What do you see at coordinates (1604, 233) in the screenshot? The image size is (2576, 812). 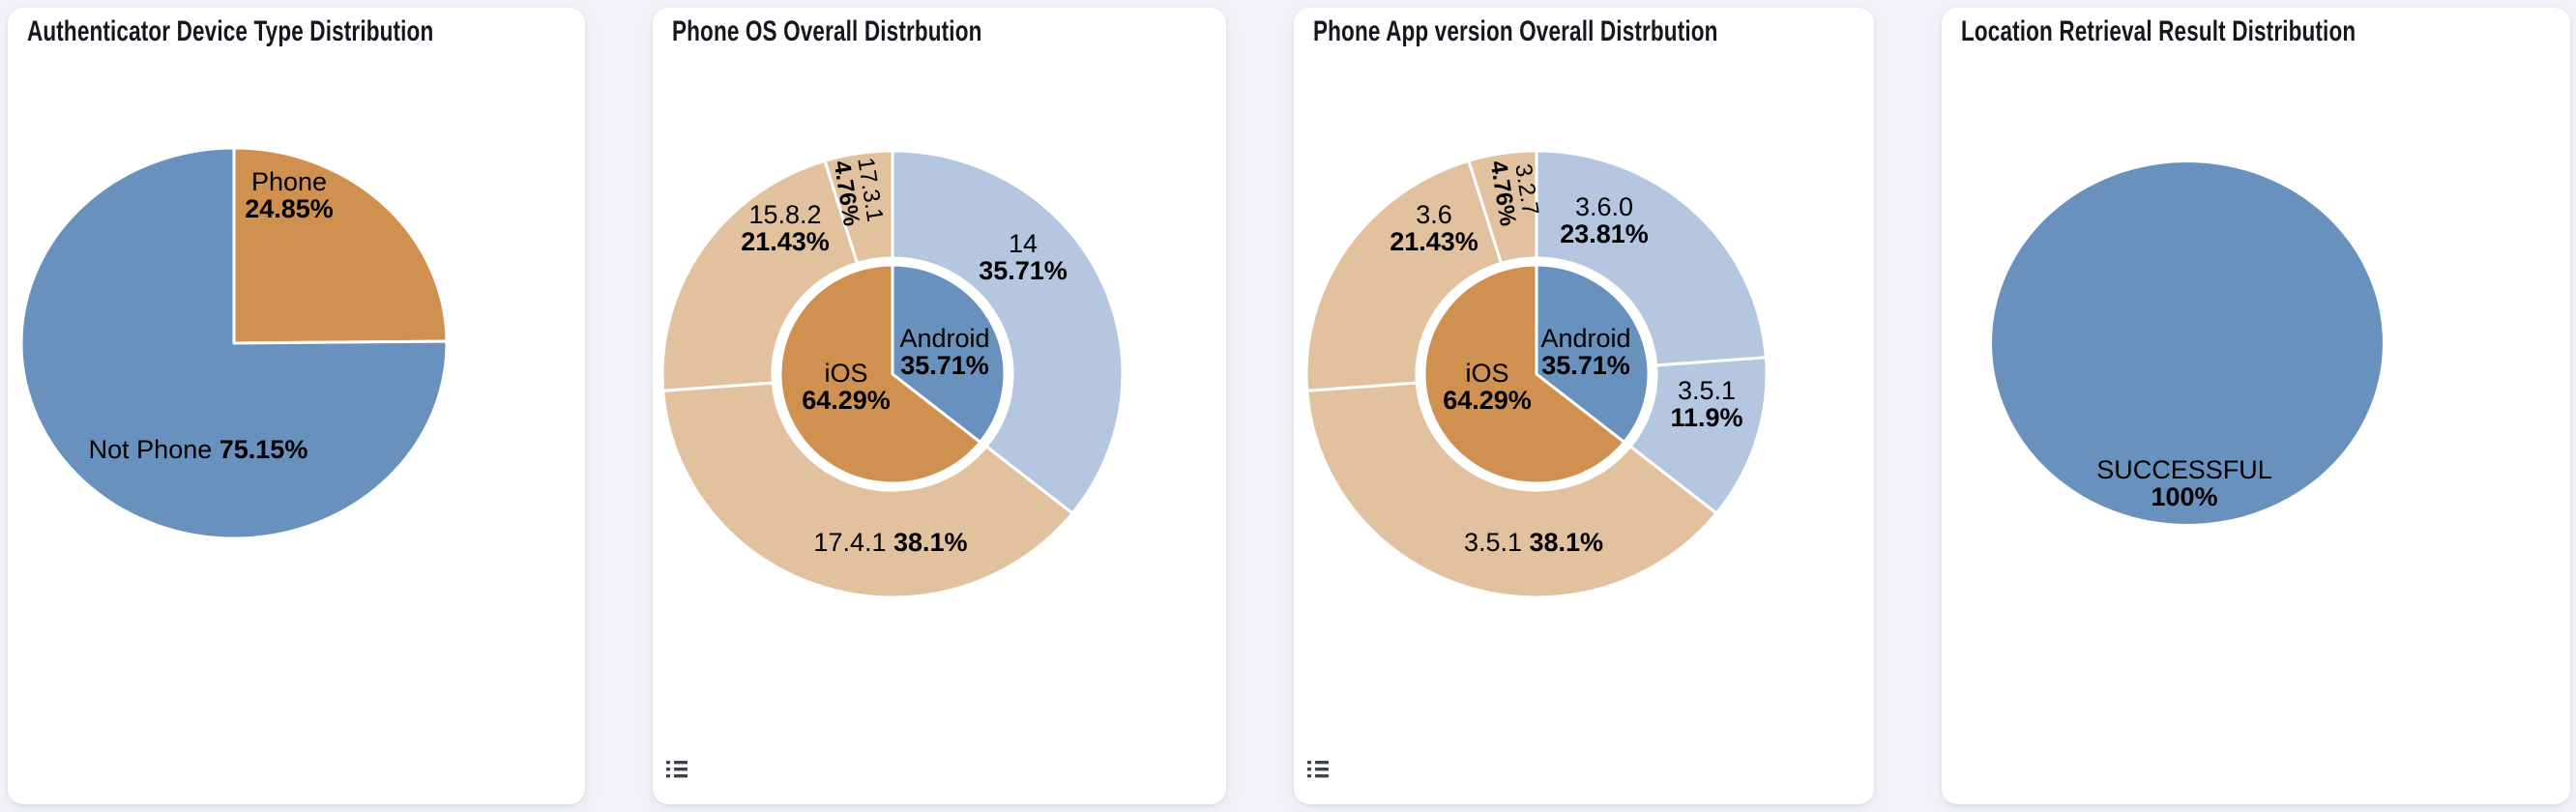 I see `svg-text: 23.81%` at bounding box center [1604, 233].